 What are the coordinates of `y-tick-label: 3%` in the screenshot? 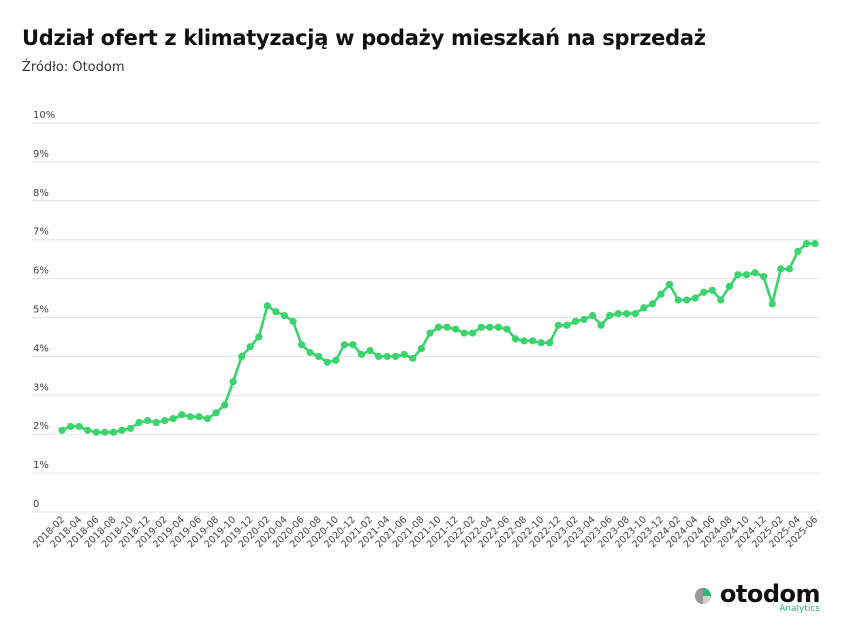 It's located at (41, 387).